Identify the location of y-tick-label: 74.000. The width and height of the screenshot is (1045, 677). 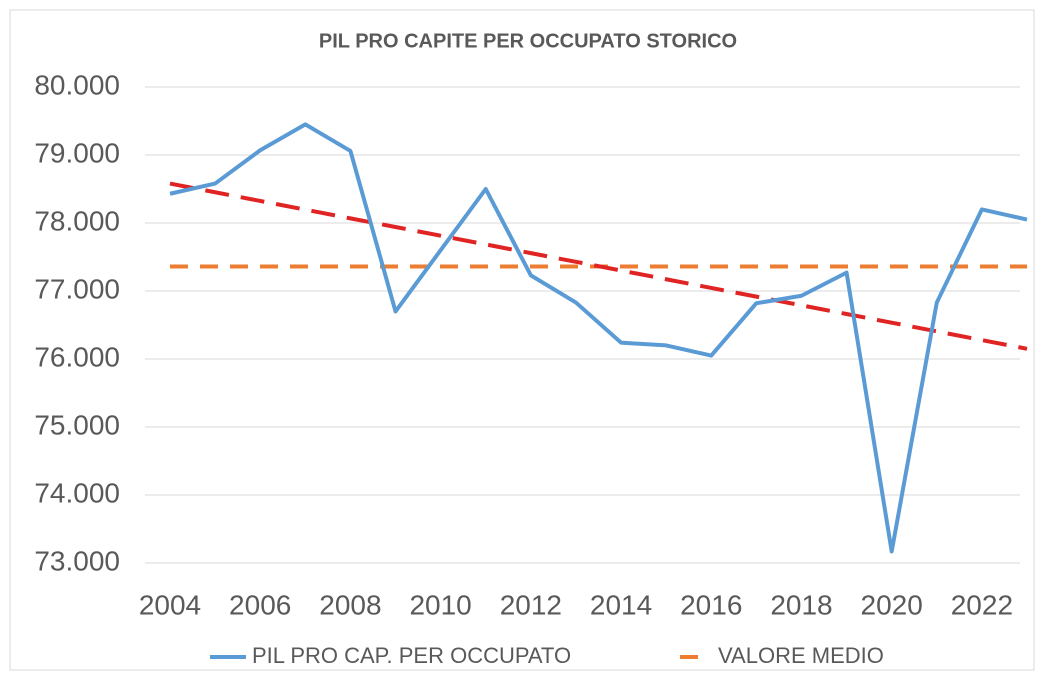
(77, 492).